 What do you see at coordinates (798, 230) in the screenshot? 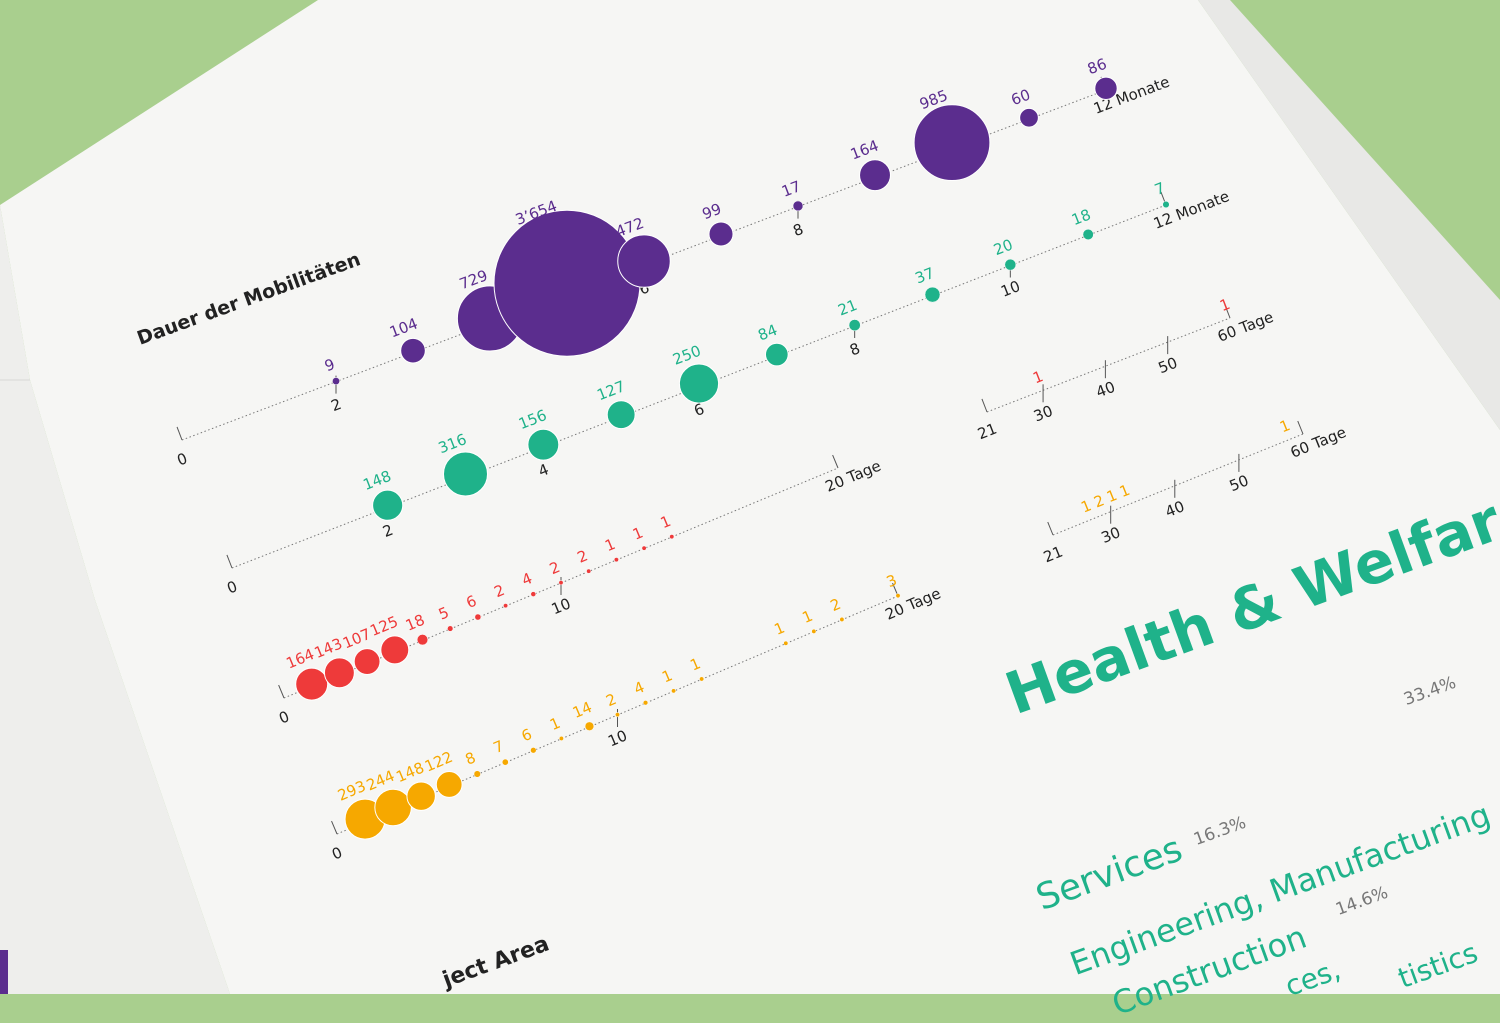
I see `tick-label: 8` at bounding box center [798, 230].